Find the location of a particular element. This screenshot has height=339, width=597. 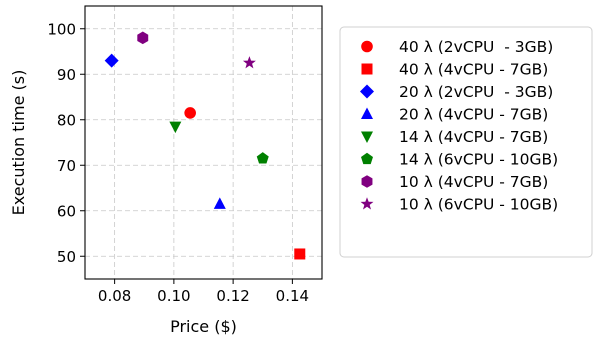

y-axis-label: Execution time (s) is located at coordinates (18, 143).